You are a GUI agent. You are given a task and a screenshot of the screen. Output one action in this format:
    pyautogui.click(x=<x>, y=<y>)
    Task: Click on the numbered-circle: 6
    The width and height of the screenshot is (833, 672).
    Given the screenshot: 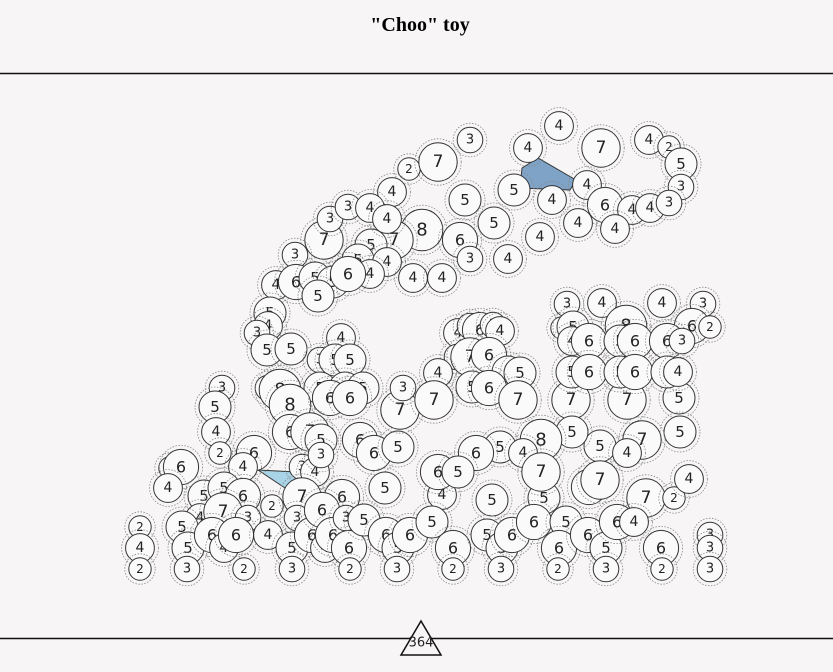 What is the action you would take?
    pyautogui.click(x=349, y=397)
    